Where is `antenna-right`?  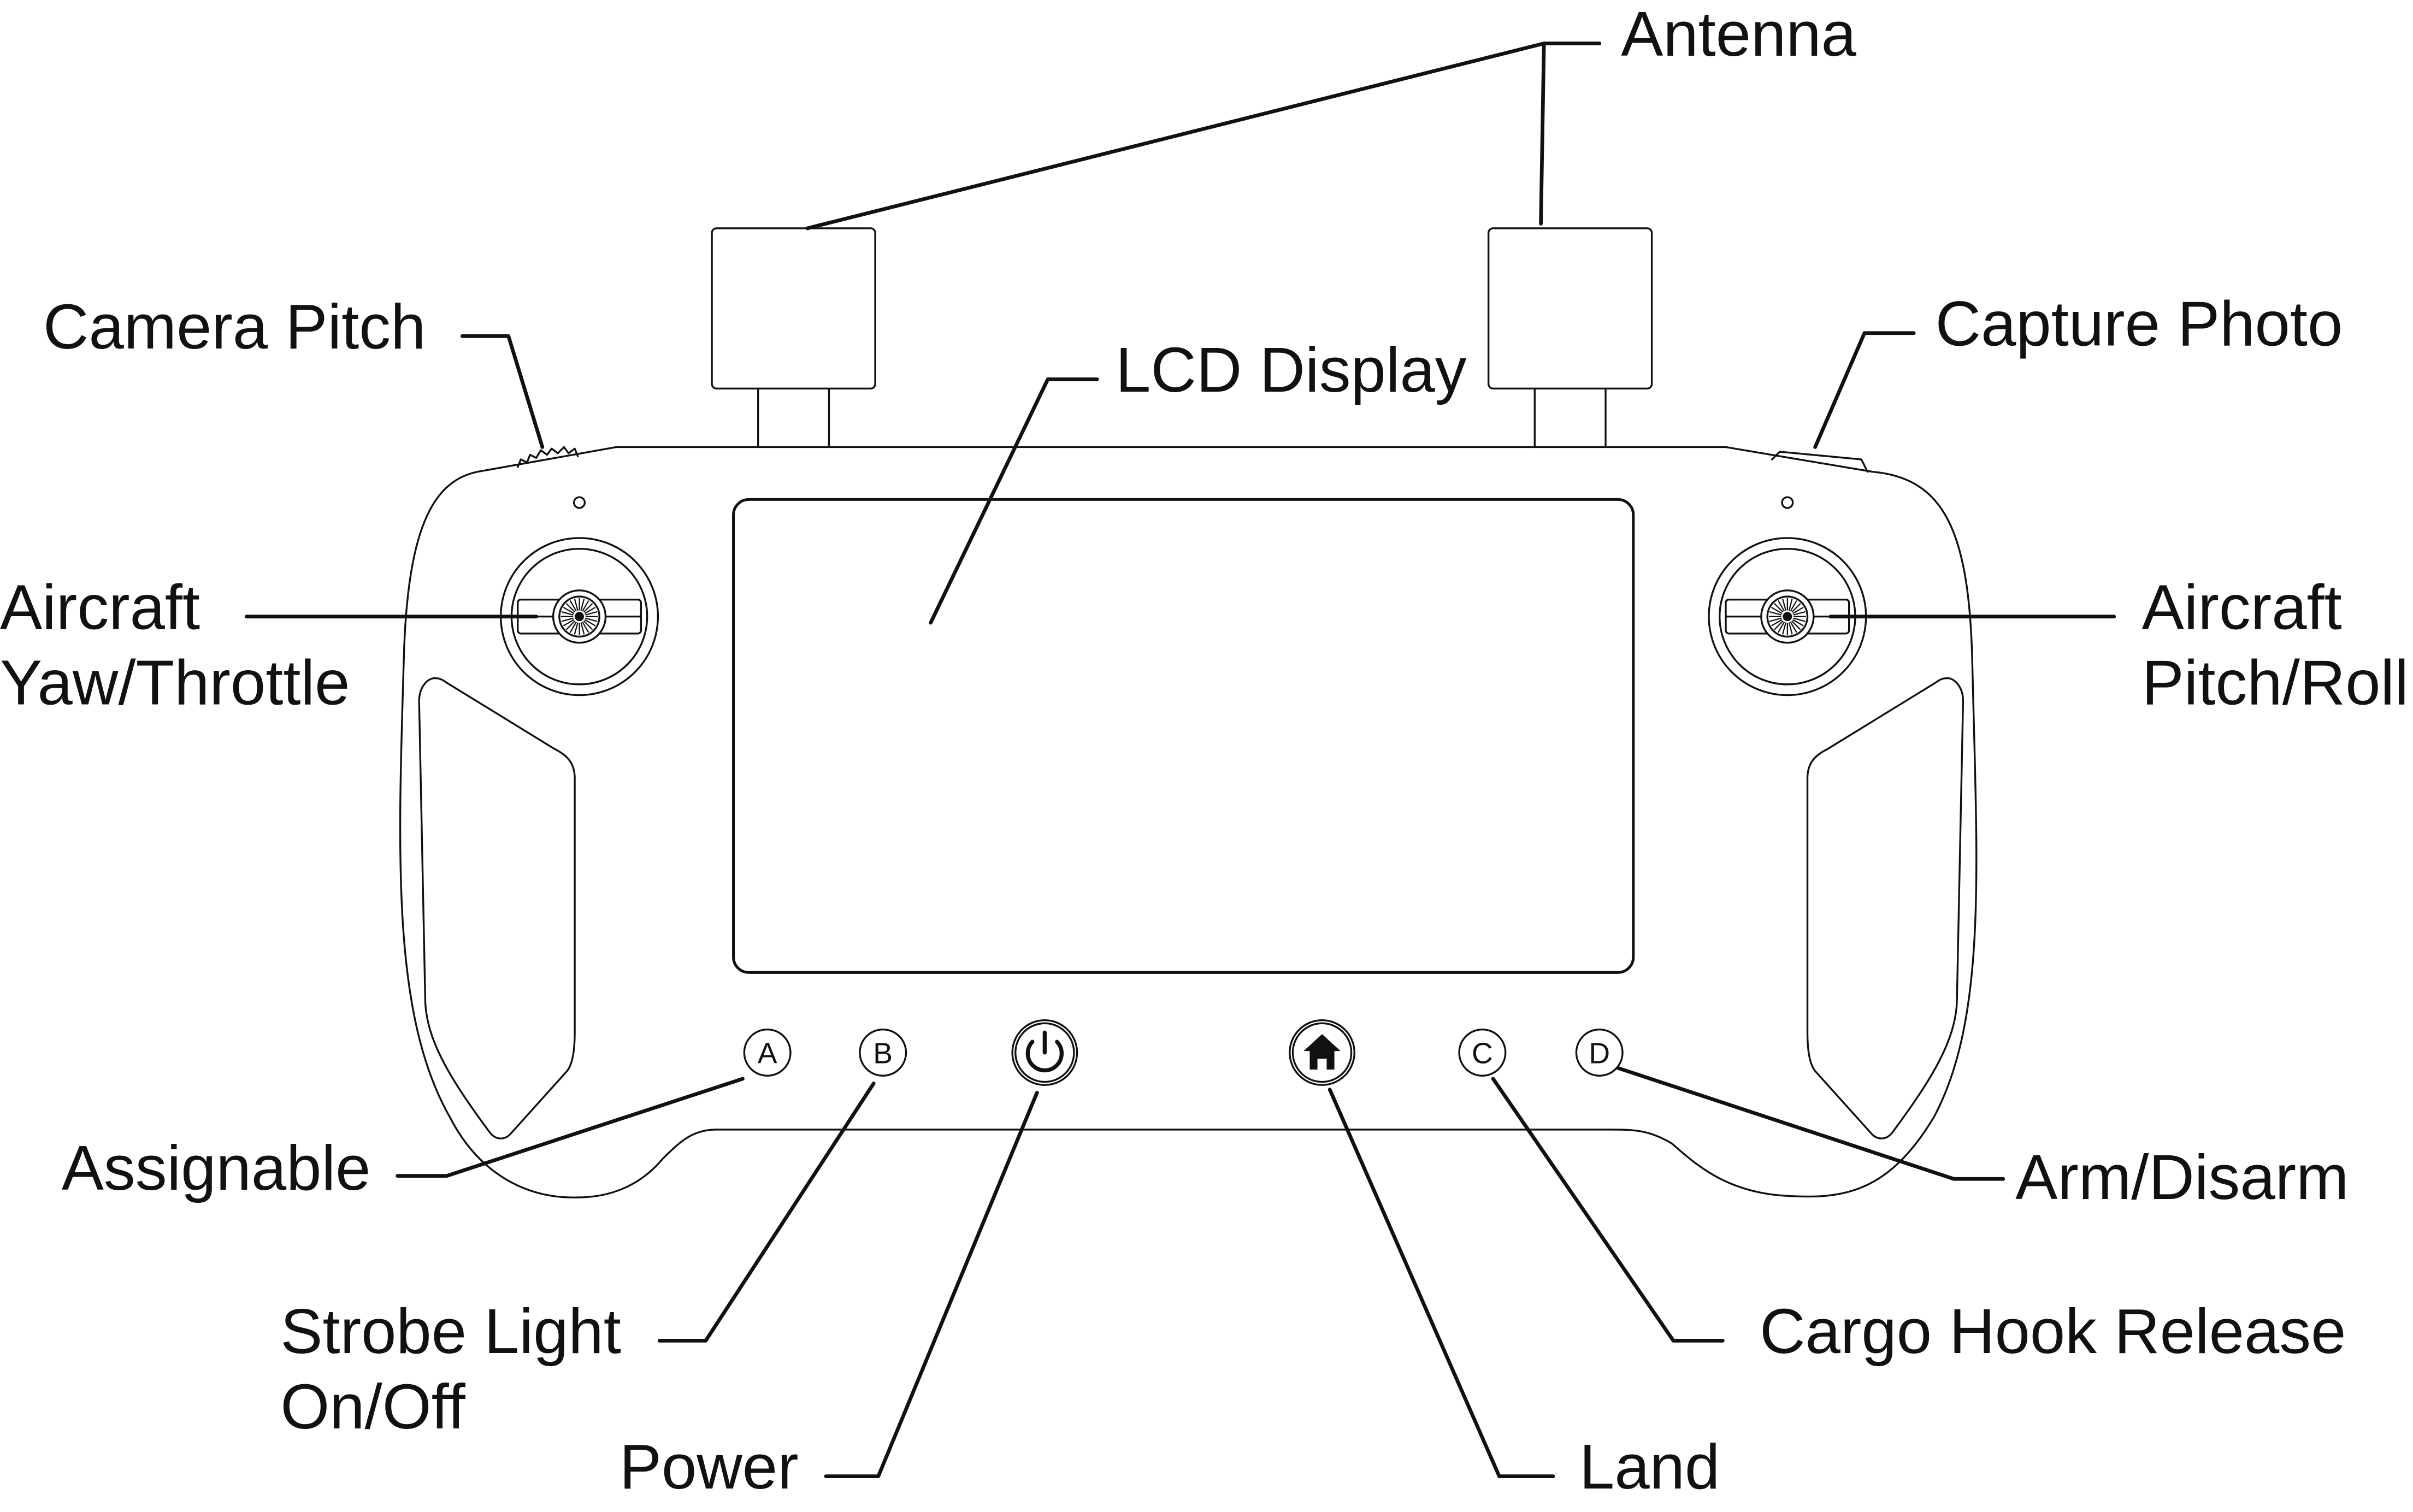
antenna-right is located at coordinates (1570, 337).